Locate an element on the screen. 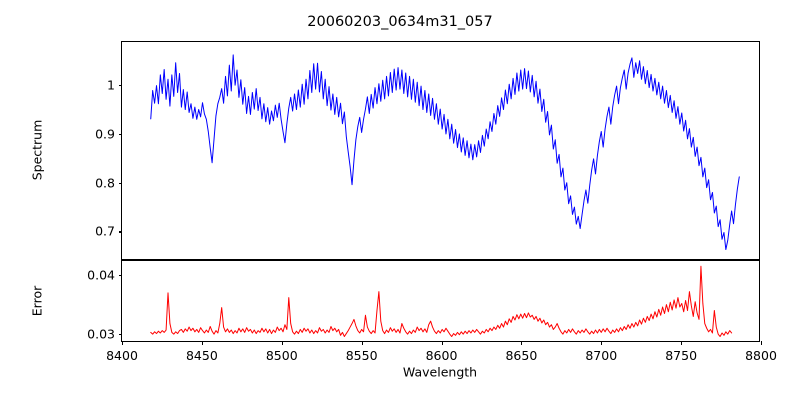  y-tick-label: 1 is located at coordinates (111, 85).